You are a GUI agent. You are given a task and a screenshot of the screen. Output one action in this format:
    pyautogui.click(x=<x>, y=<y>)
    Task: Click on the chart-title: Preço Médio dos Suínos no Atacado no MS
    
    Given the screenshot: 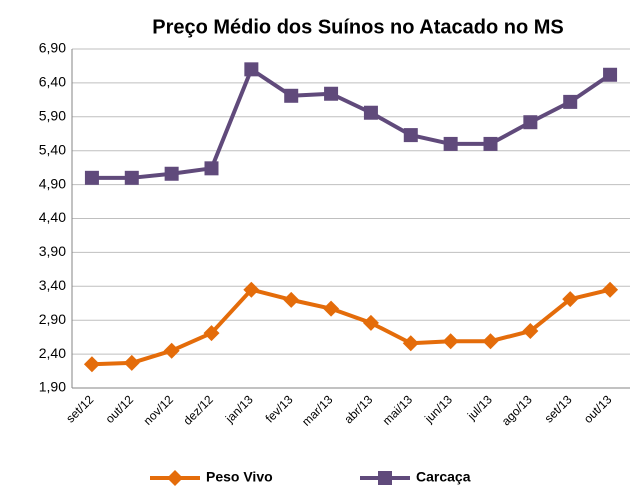 What is the action you would take?
    pyautogui.click(x=358, y=27)
    